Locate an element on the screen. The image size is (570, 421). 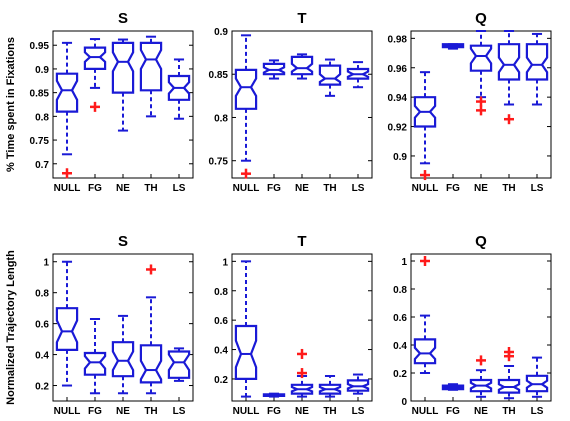
y-axis-label: % Time spent in Fixations is located at coordinates (11, 104).